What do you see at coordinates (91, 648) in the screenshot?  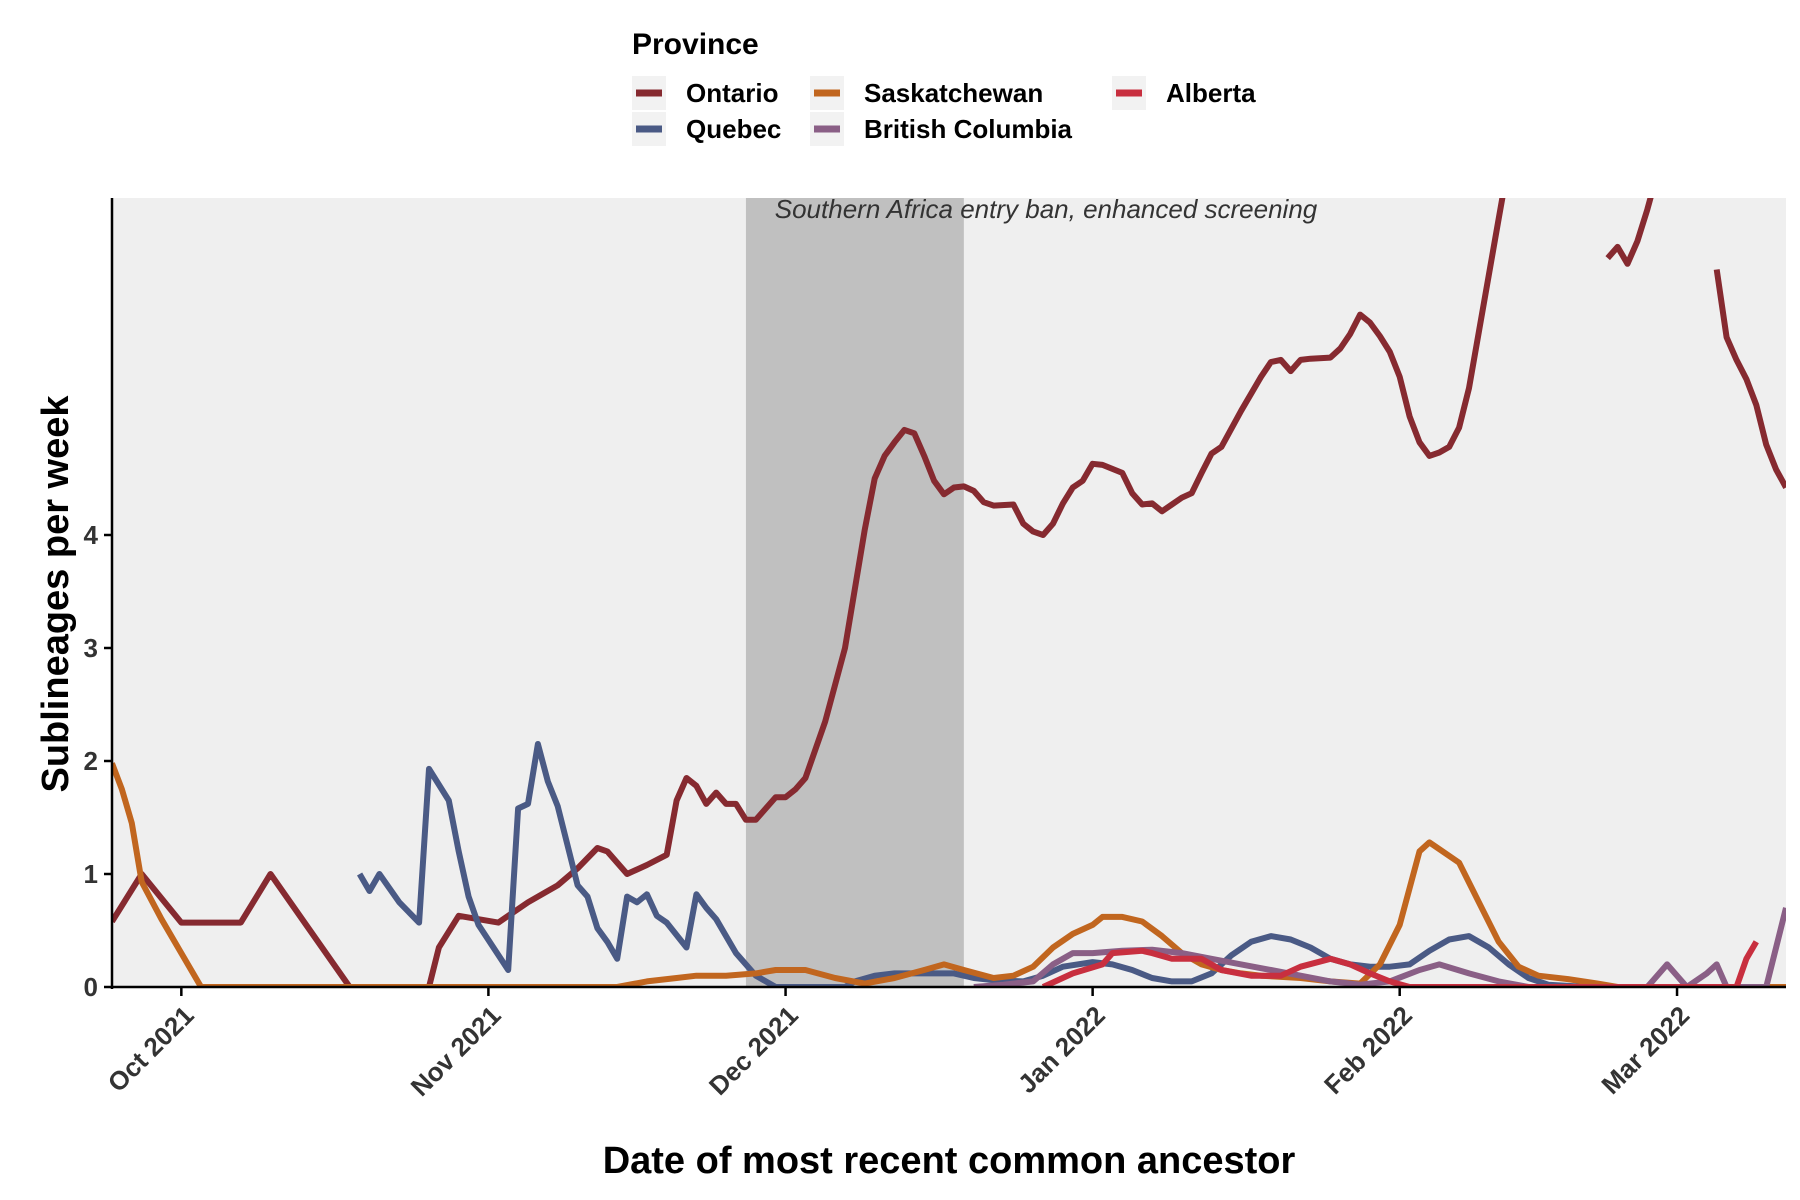 I see `y-tick-label: 3` at bounding box center [91, 648].